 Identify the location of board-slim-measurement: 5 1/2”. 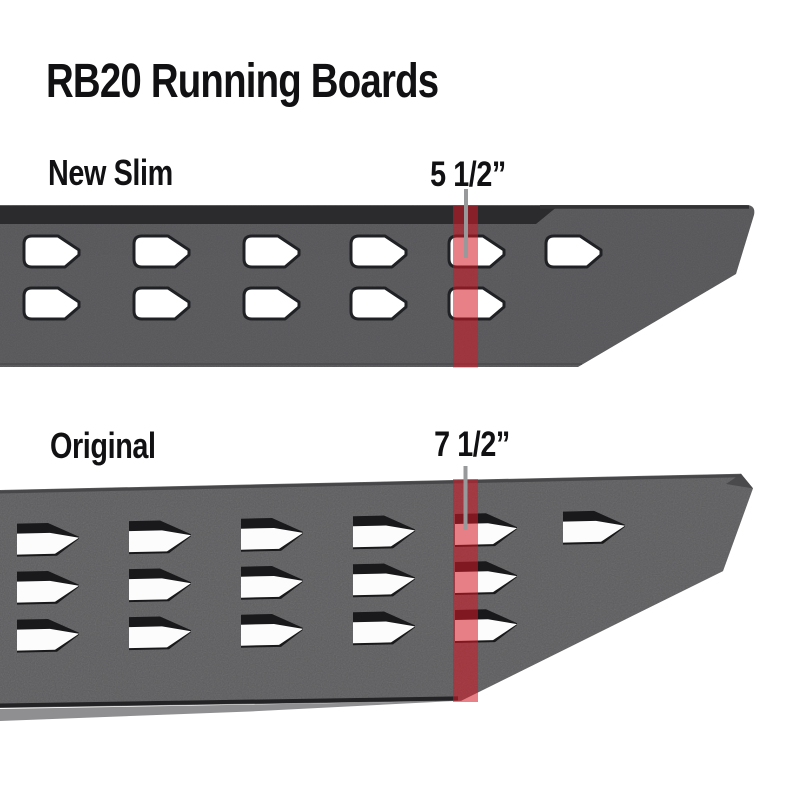
(468, 174).